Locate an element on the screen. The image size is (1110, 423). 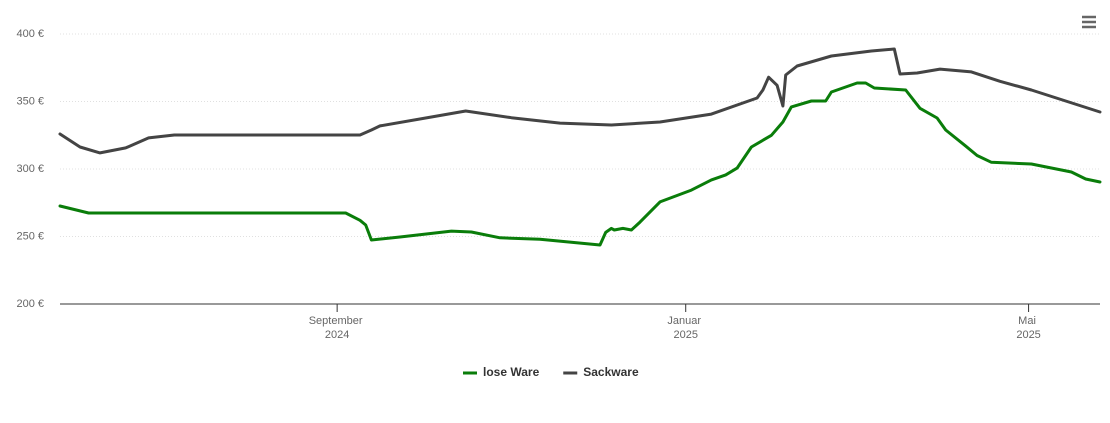
legend-item: Sackware is located at coordinates (601, 372).